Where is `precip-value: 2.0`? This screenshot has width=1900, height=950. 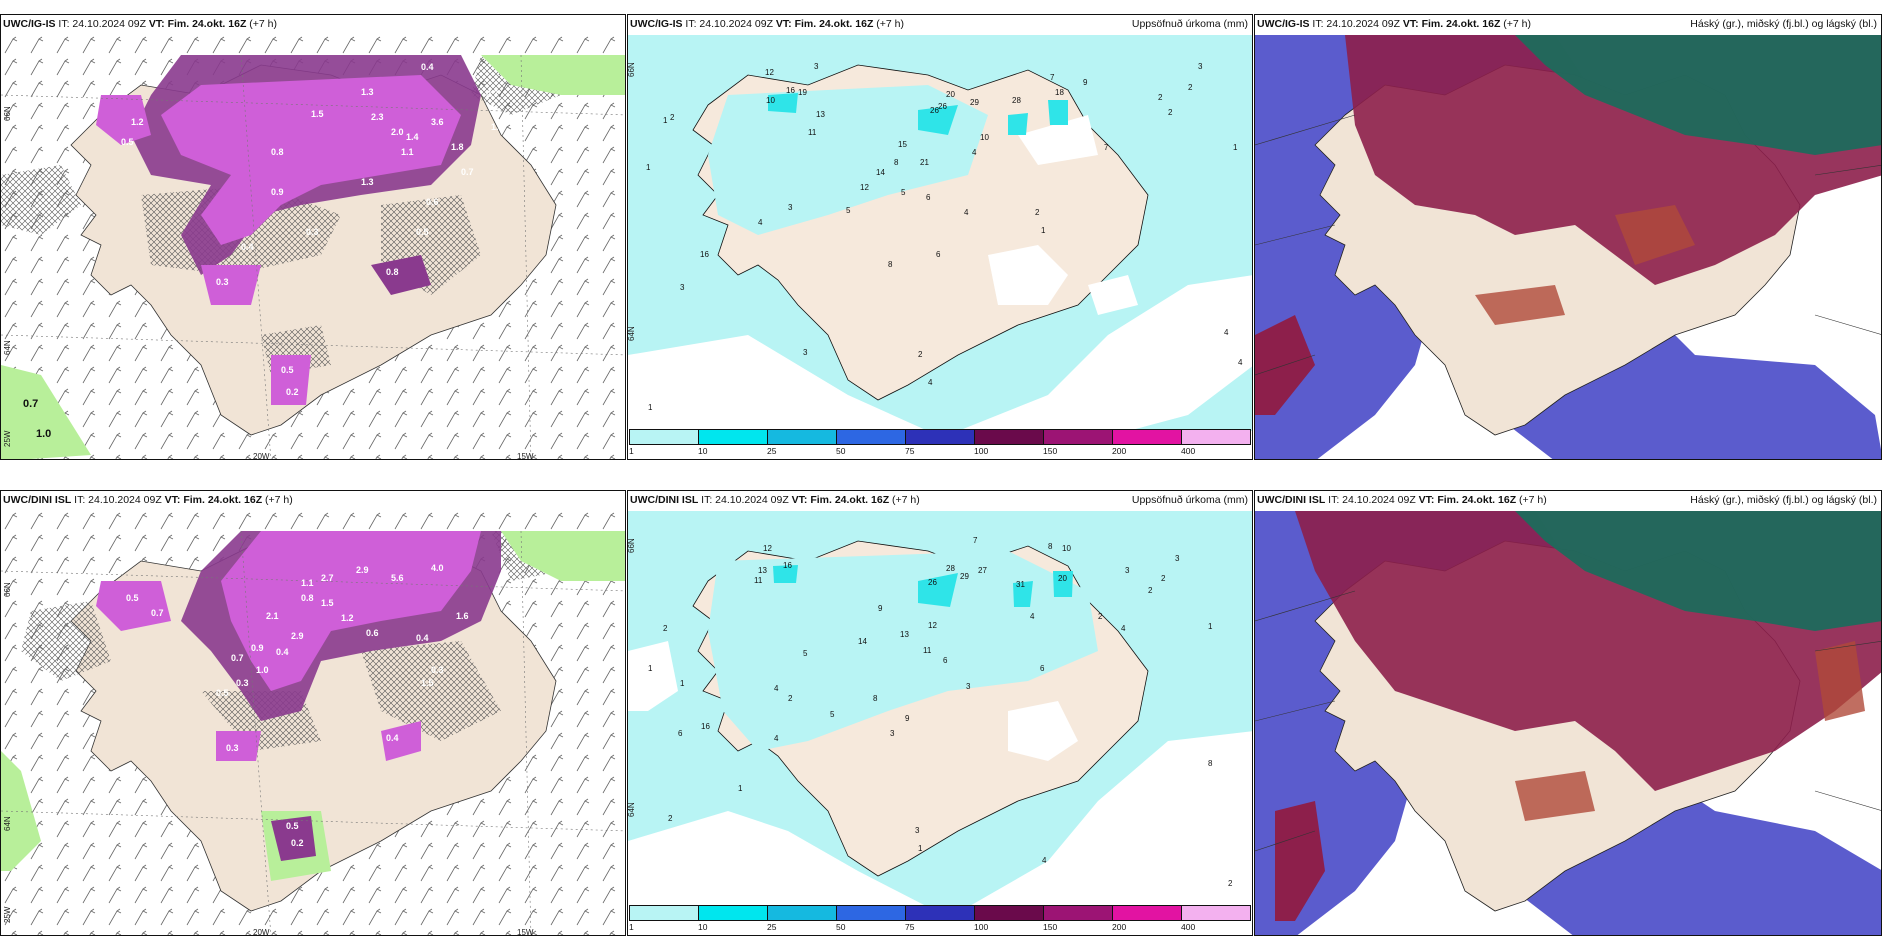 precip-value: 2.0 is located at coordinates (397, 132).